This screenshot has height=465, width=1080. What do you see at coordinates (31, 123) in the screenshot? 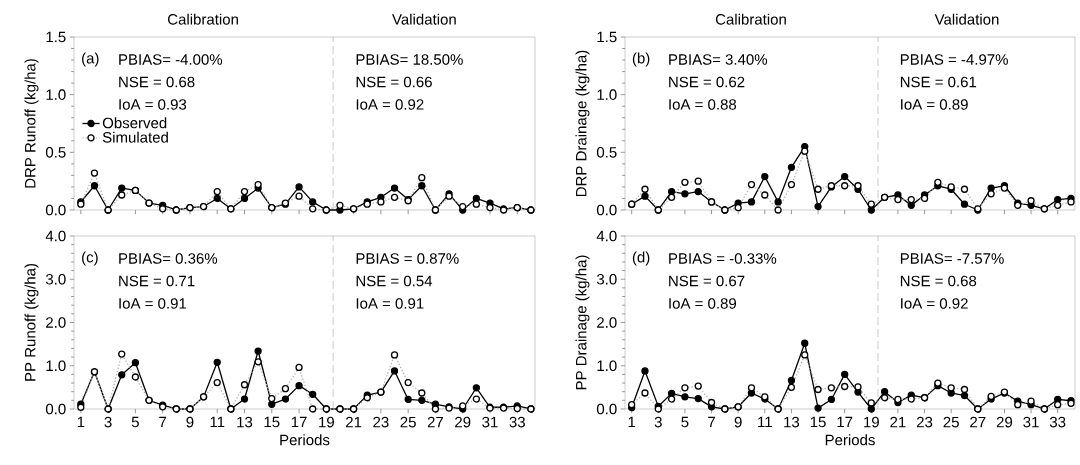
I see `y-axis-title: DRP Runoff (kg/ha)` at bounding box center [31, 123].